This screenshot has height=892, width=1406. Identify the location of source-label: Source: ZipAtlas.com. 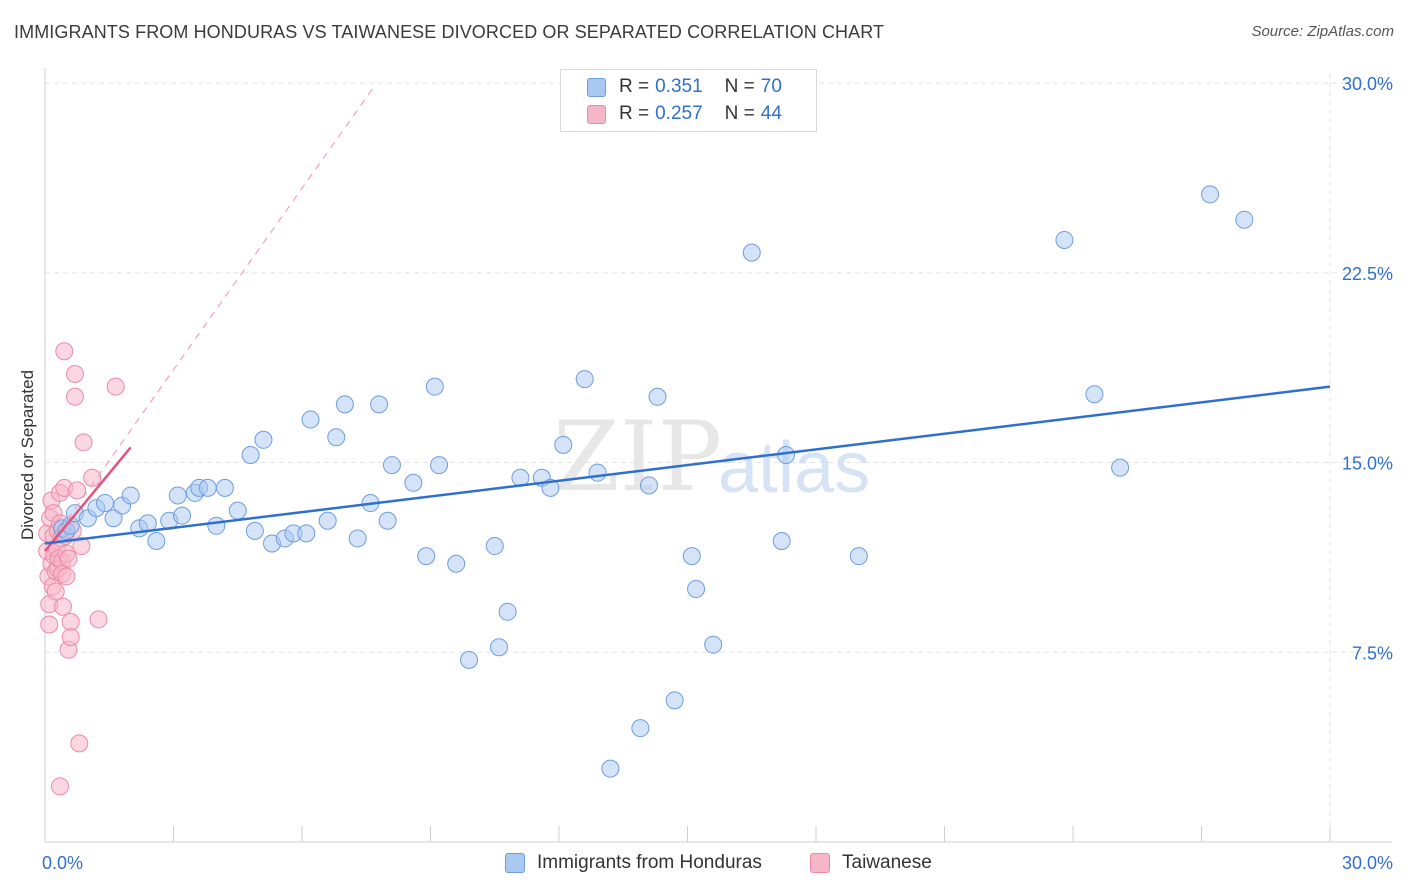
(1322, 31).